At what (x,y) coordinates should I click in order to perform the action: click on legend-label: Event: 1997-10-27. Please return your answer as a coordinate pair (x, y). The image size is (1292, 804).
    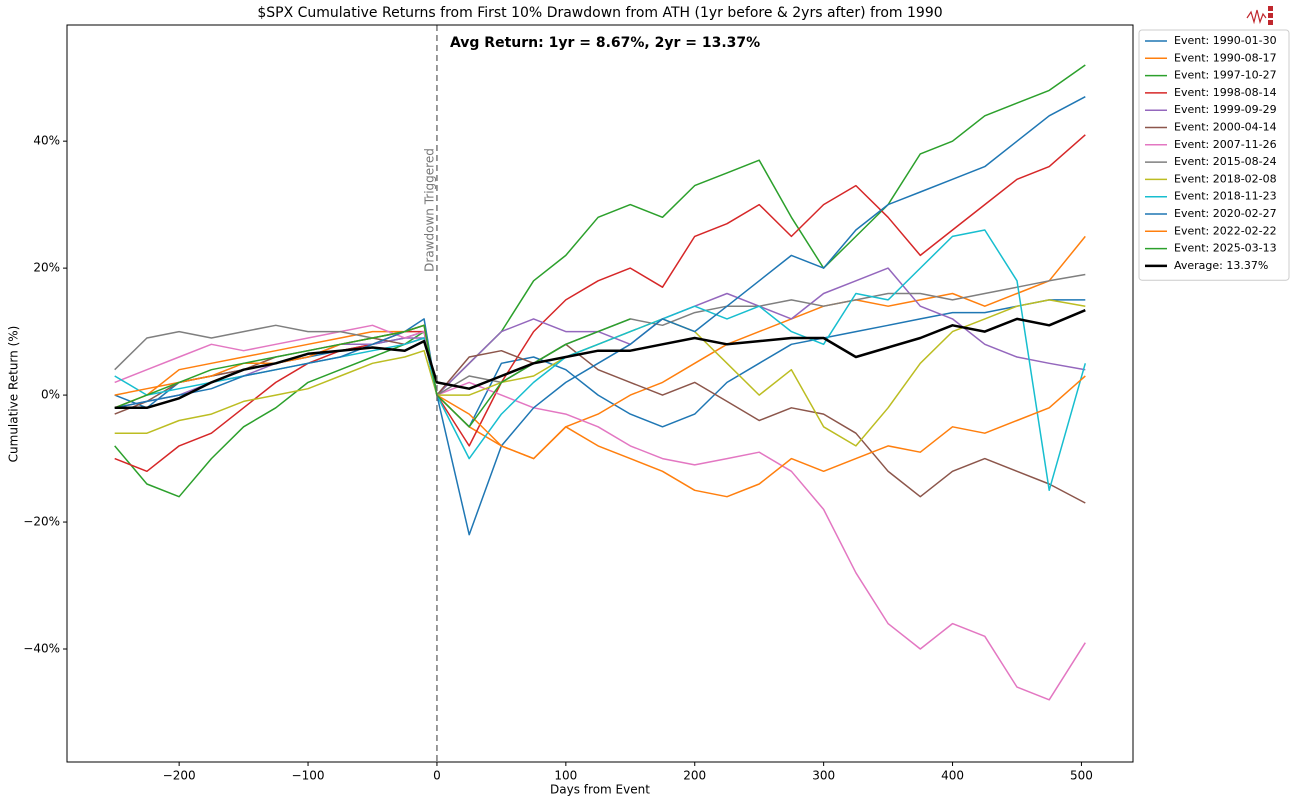
    Looking at the image, I should click on (1225, 75).